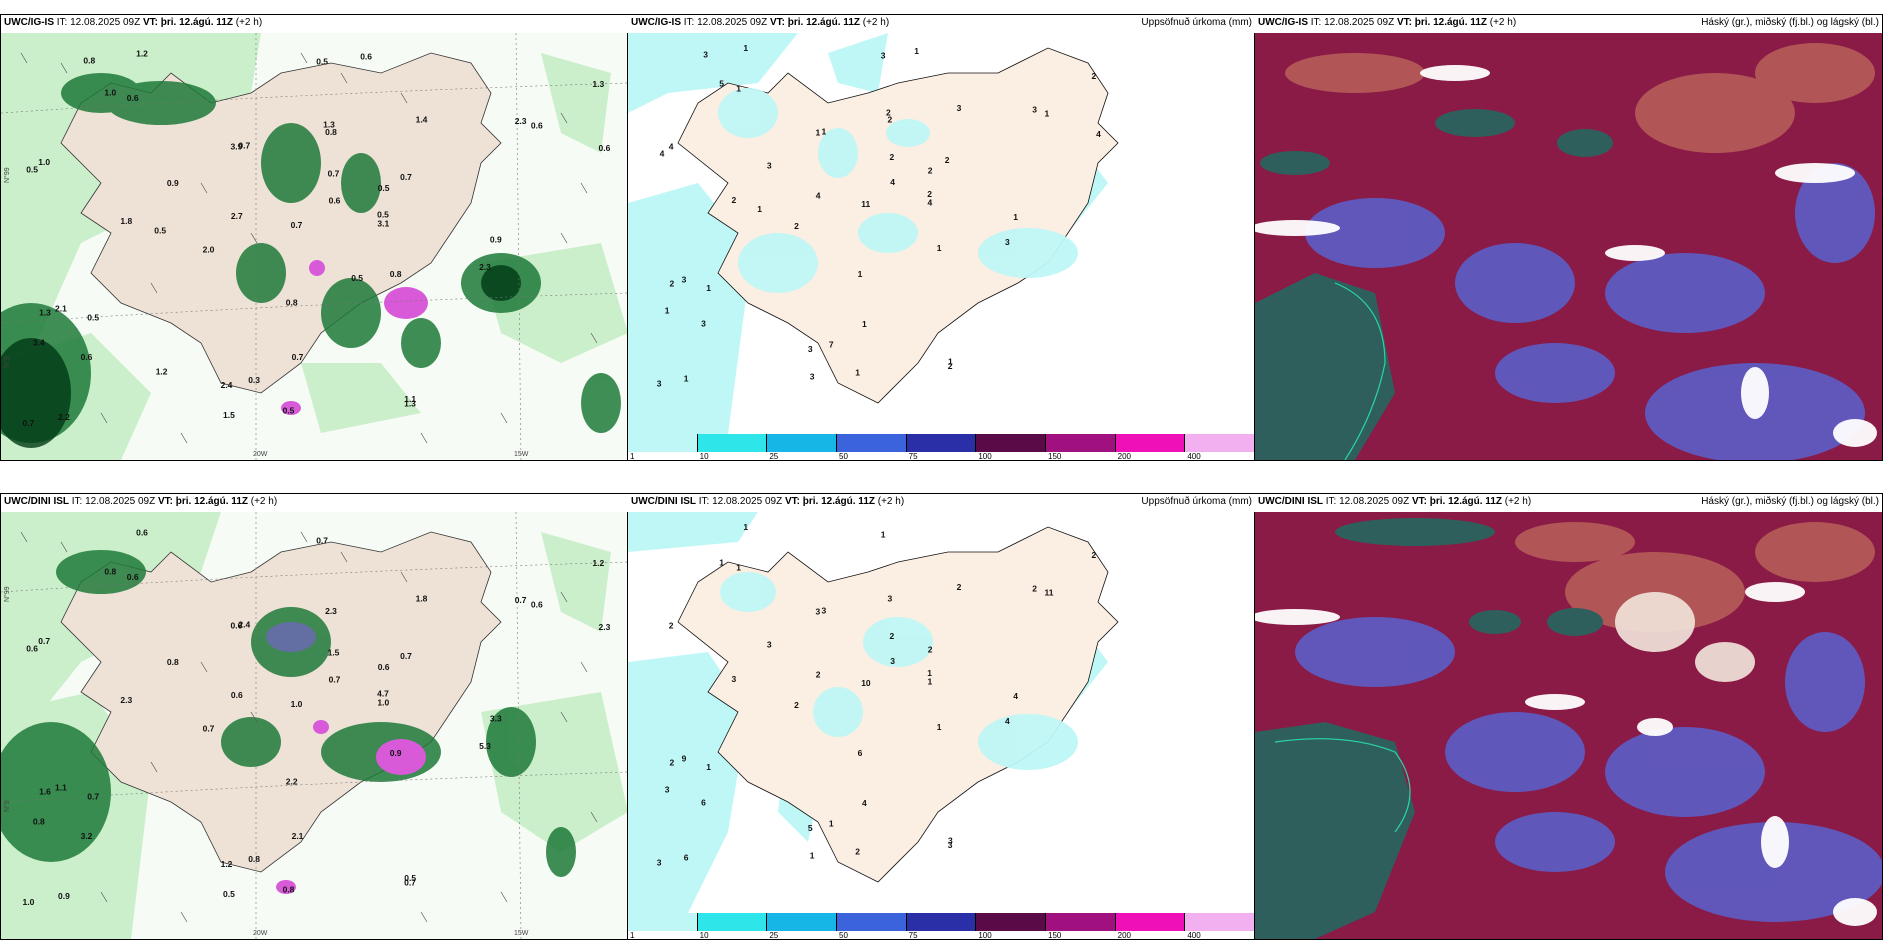  Describe the element at coordinates (237, 146) in the screenshot. I see `value-label: 3.9` at that location.